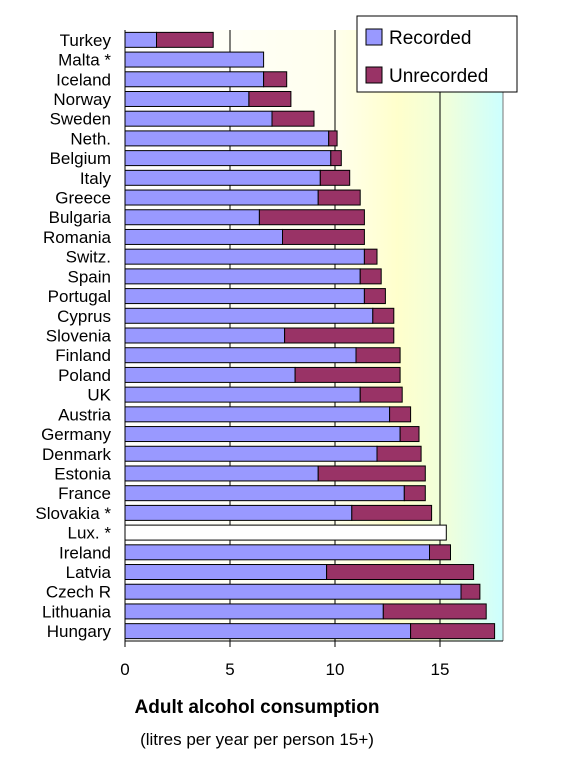 This screenshot has width=567, height=767. Describe the element at coordinates (76, 434) in the screenshot. I see `category-label: Germany` at that location.